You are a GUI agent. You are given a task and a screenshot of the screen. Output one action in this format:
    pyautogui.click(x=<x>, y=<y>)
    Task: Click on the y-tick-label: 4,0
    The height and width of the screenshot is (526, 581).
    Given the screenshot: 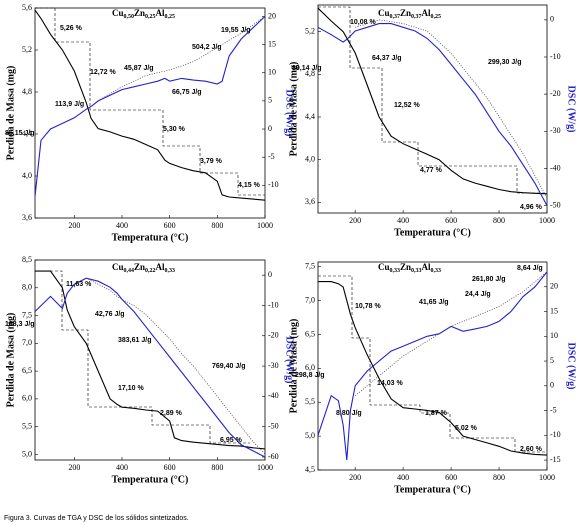 What is the action you would take?
    pyautogui.click(x=27, y=175)
    